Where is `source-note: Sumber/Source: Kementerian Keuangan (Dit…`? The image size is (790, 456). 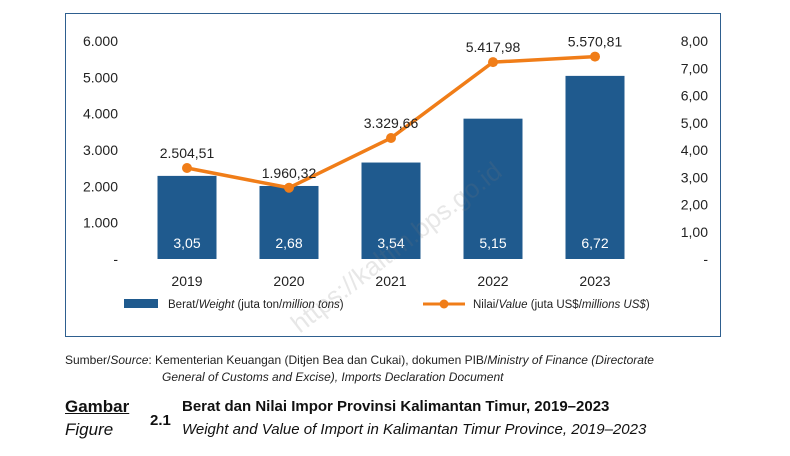 source-note: Sumber/Source: Kementerian Keuangan (Dit… is located at coordinates (415, 369).